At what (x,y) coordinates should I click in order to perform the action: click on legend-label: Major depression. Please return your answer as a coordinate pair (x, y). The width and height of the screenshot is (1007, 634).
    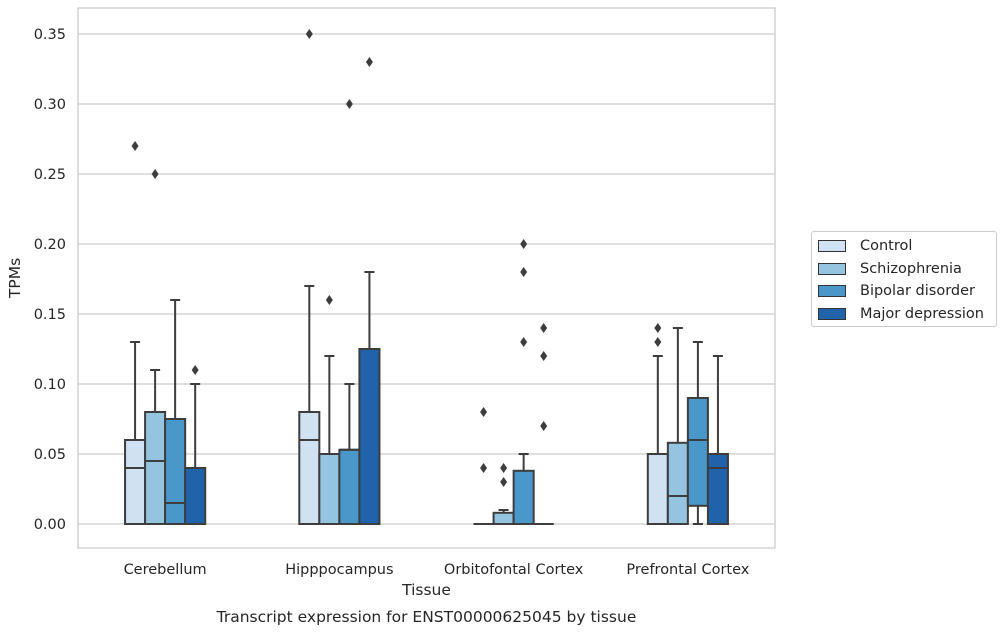
    Looking at the image, I should click on (922, 313).